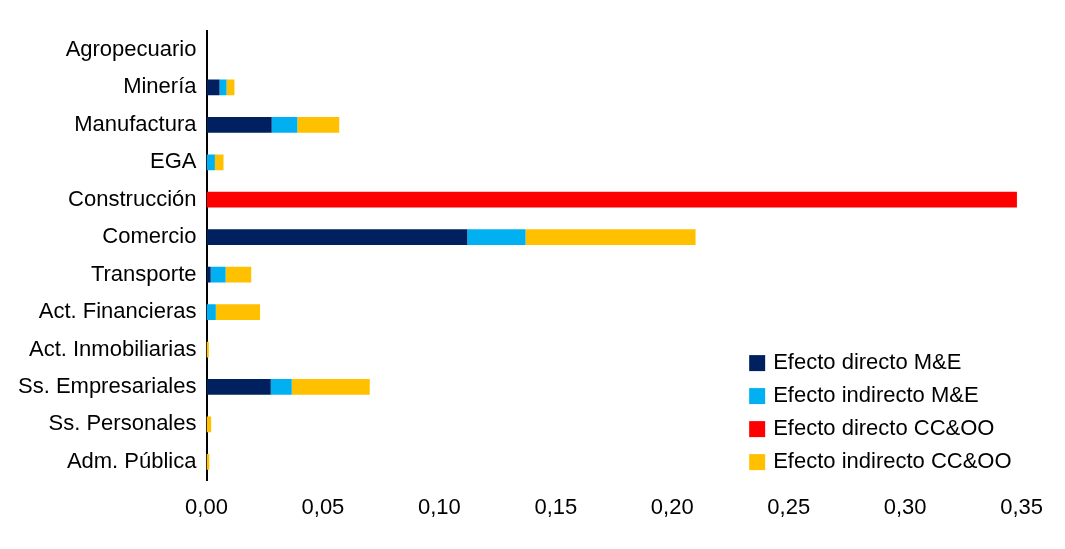  Describe the element at coordinates (132, 460) in the screenshot. I see `y-tick-label: Adm. Pública` at that location.